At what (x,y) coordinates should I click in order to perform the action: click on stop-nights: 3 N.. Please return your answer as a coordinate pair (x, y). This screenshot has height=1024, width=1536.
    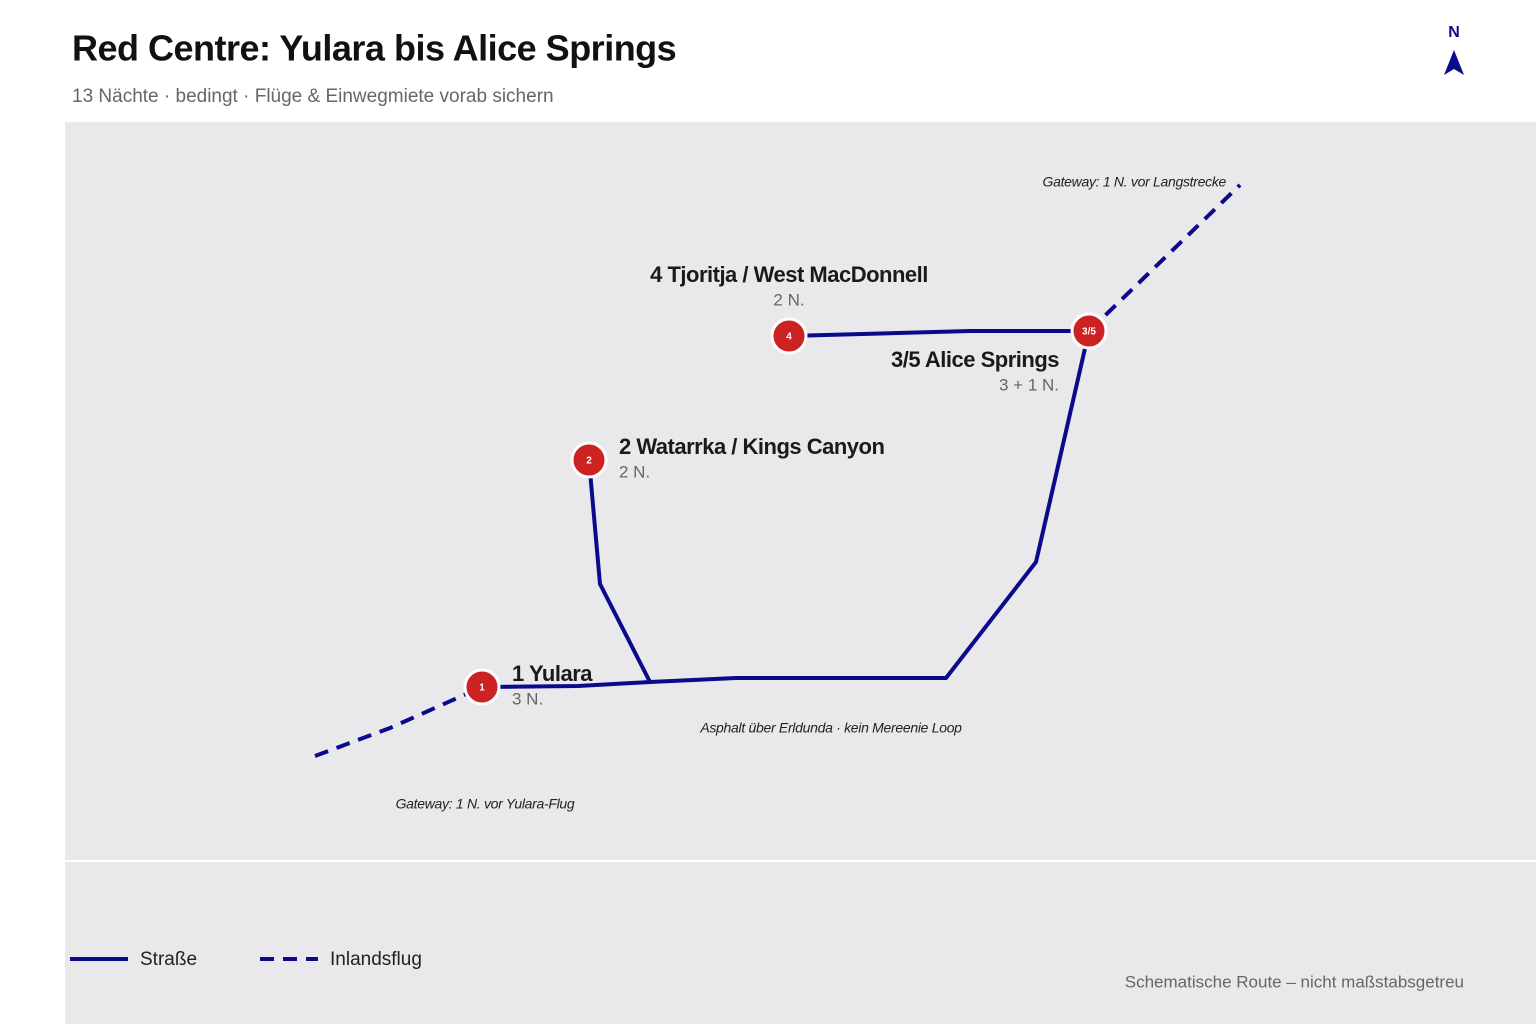
    Looking at the image, I should click on (527, 698).